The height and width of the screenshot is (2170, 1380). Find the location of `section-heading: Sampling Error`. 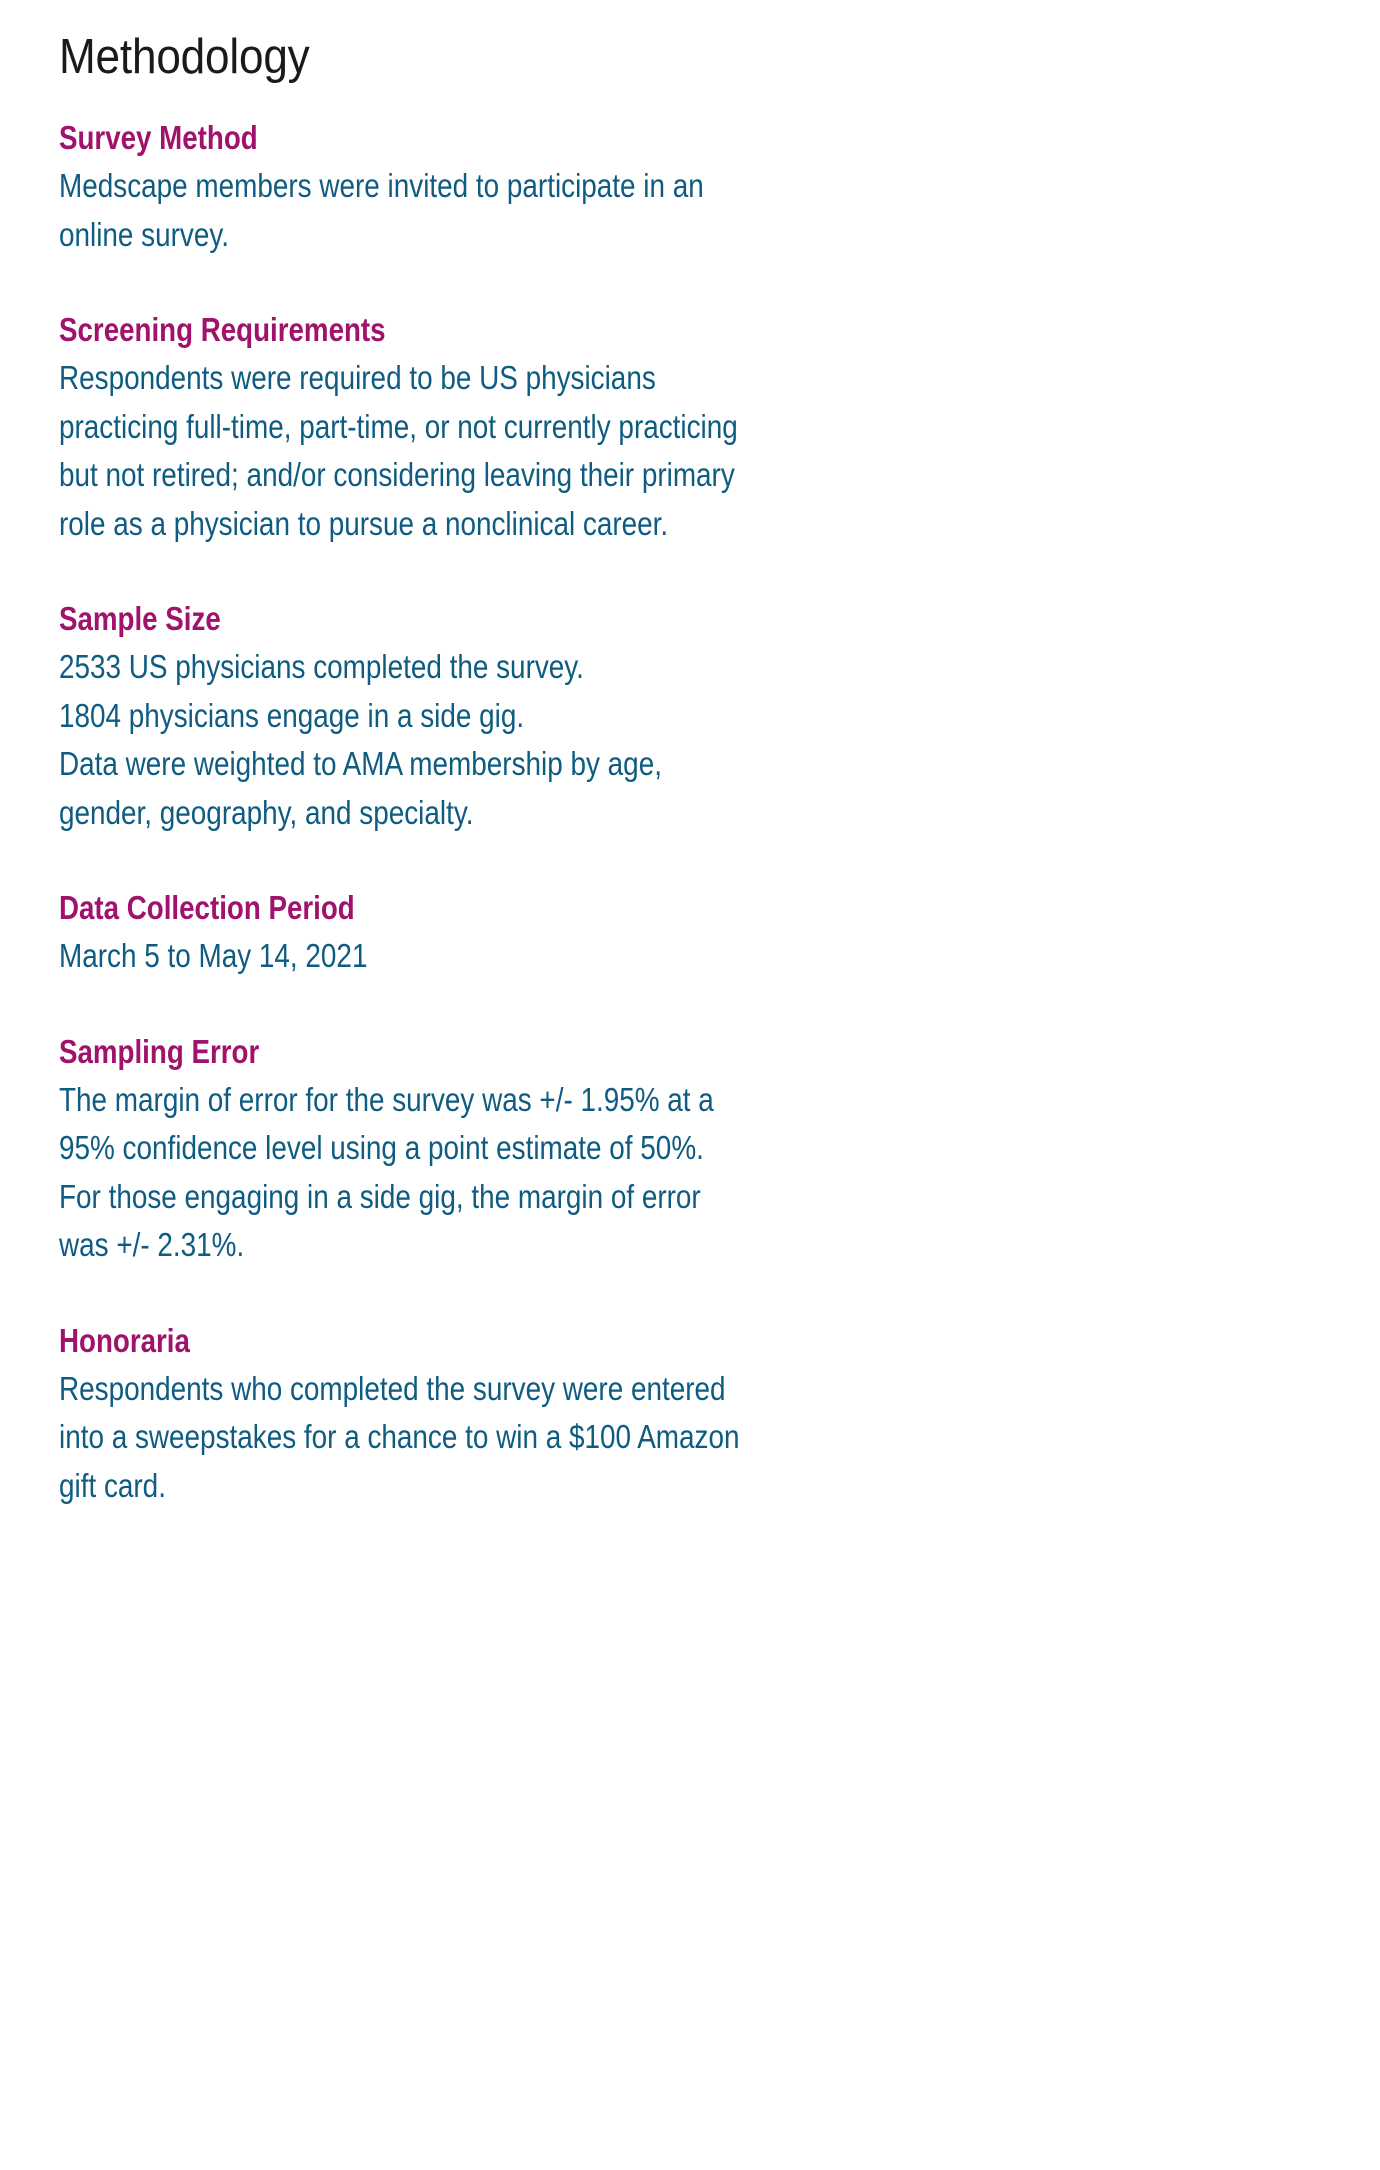

section-heading: Sampling Error is located at coordinates (159, 1051).